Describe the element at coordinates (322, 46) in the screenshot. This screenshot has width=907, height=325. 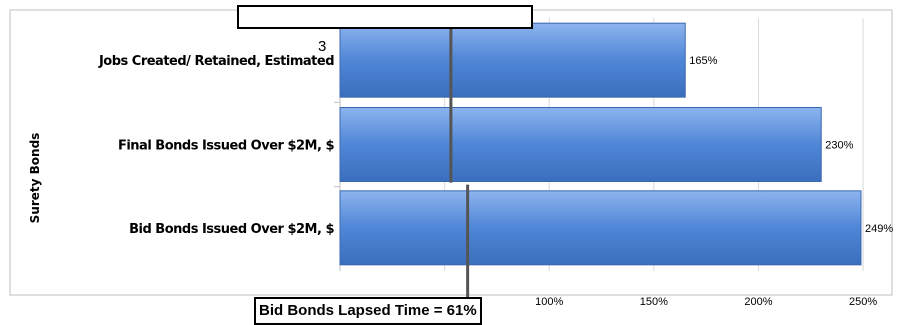
I see `marker-number: 3` at that location.